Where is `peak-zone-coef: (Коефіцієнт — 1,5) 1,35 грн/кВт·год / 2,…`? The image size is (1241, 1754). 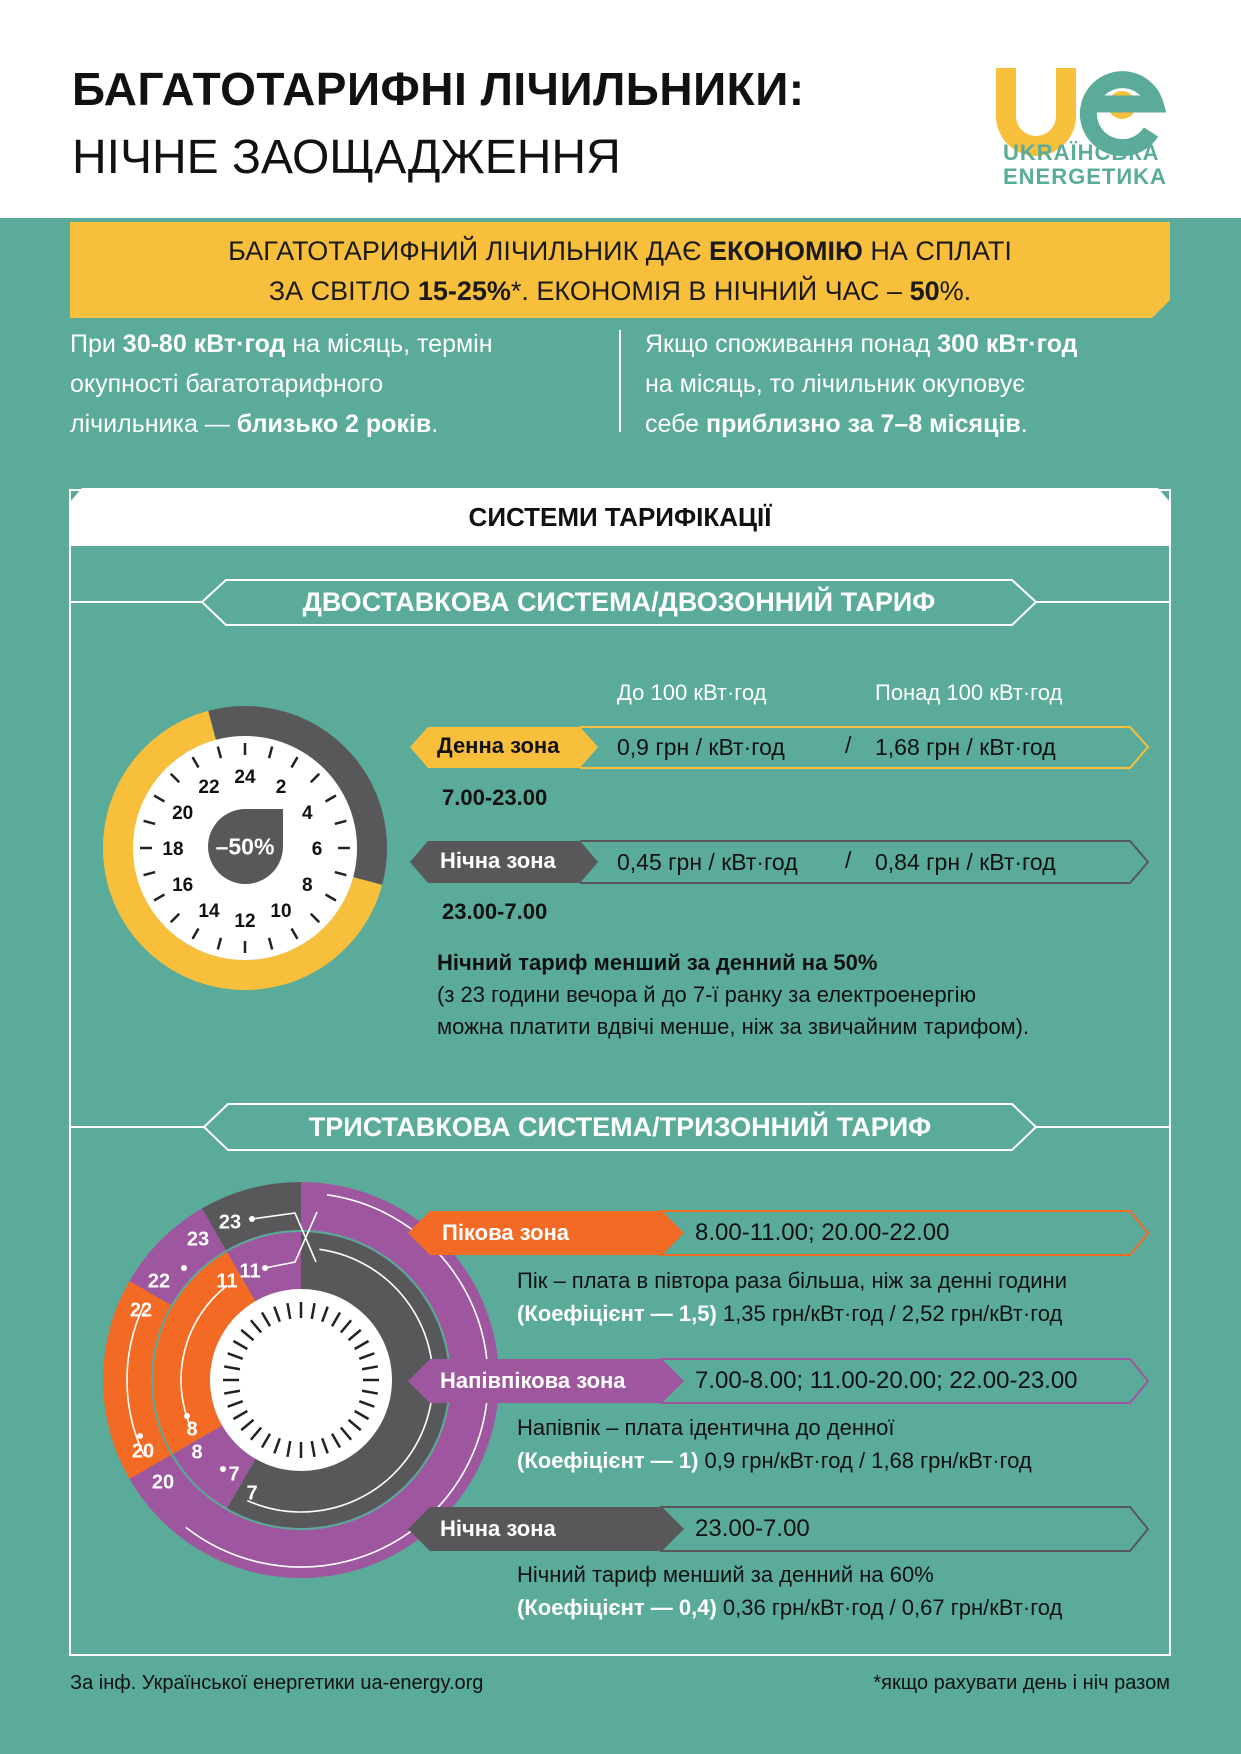 peak-zone-coef: (Коефіцієнт — 1,5) 1,35 грн/кВт·год / 2,… is located at coordinates (790, 1313).